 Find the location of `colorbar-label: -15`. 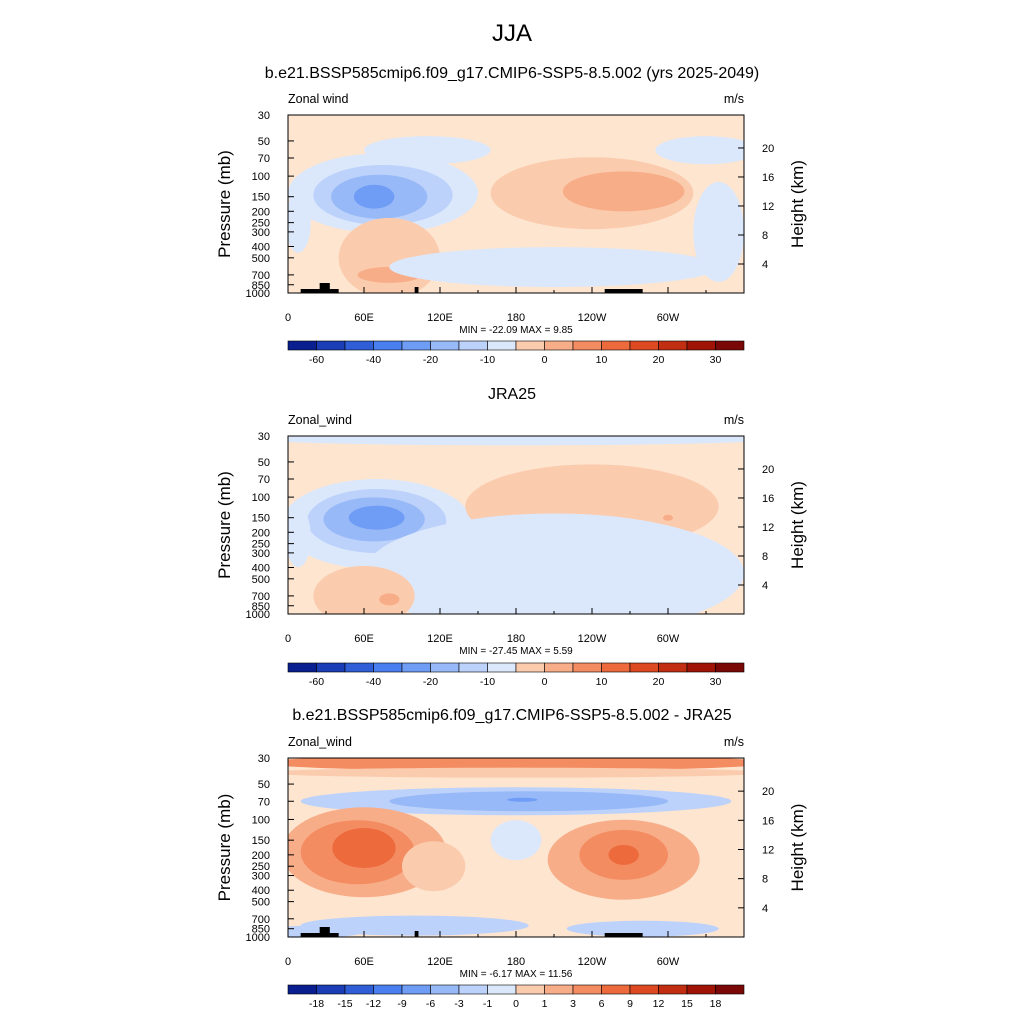

colorbar-label: -15 is located at coordinates (344, 1004).